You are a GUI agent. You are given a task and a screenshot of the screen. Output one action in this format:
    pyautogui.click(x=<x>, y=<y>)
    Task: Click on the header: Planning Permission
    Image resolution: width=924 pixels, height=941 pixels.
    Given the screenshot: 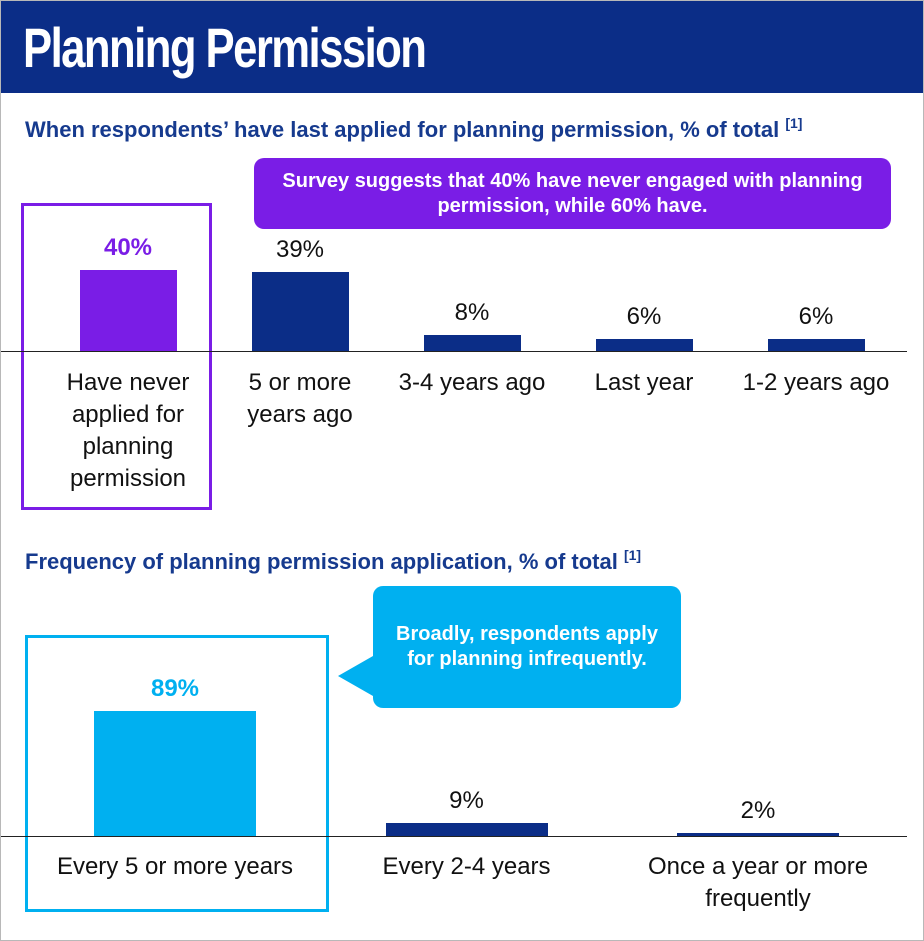 What is the action you would take?
    pyautogui.click(x=462, y=47)
    